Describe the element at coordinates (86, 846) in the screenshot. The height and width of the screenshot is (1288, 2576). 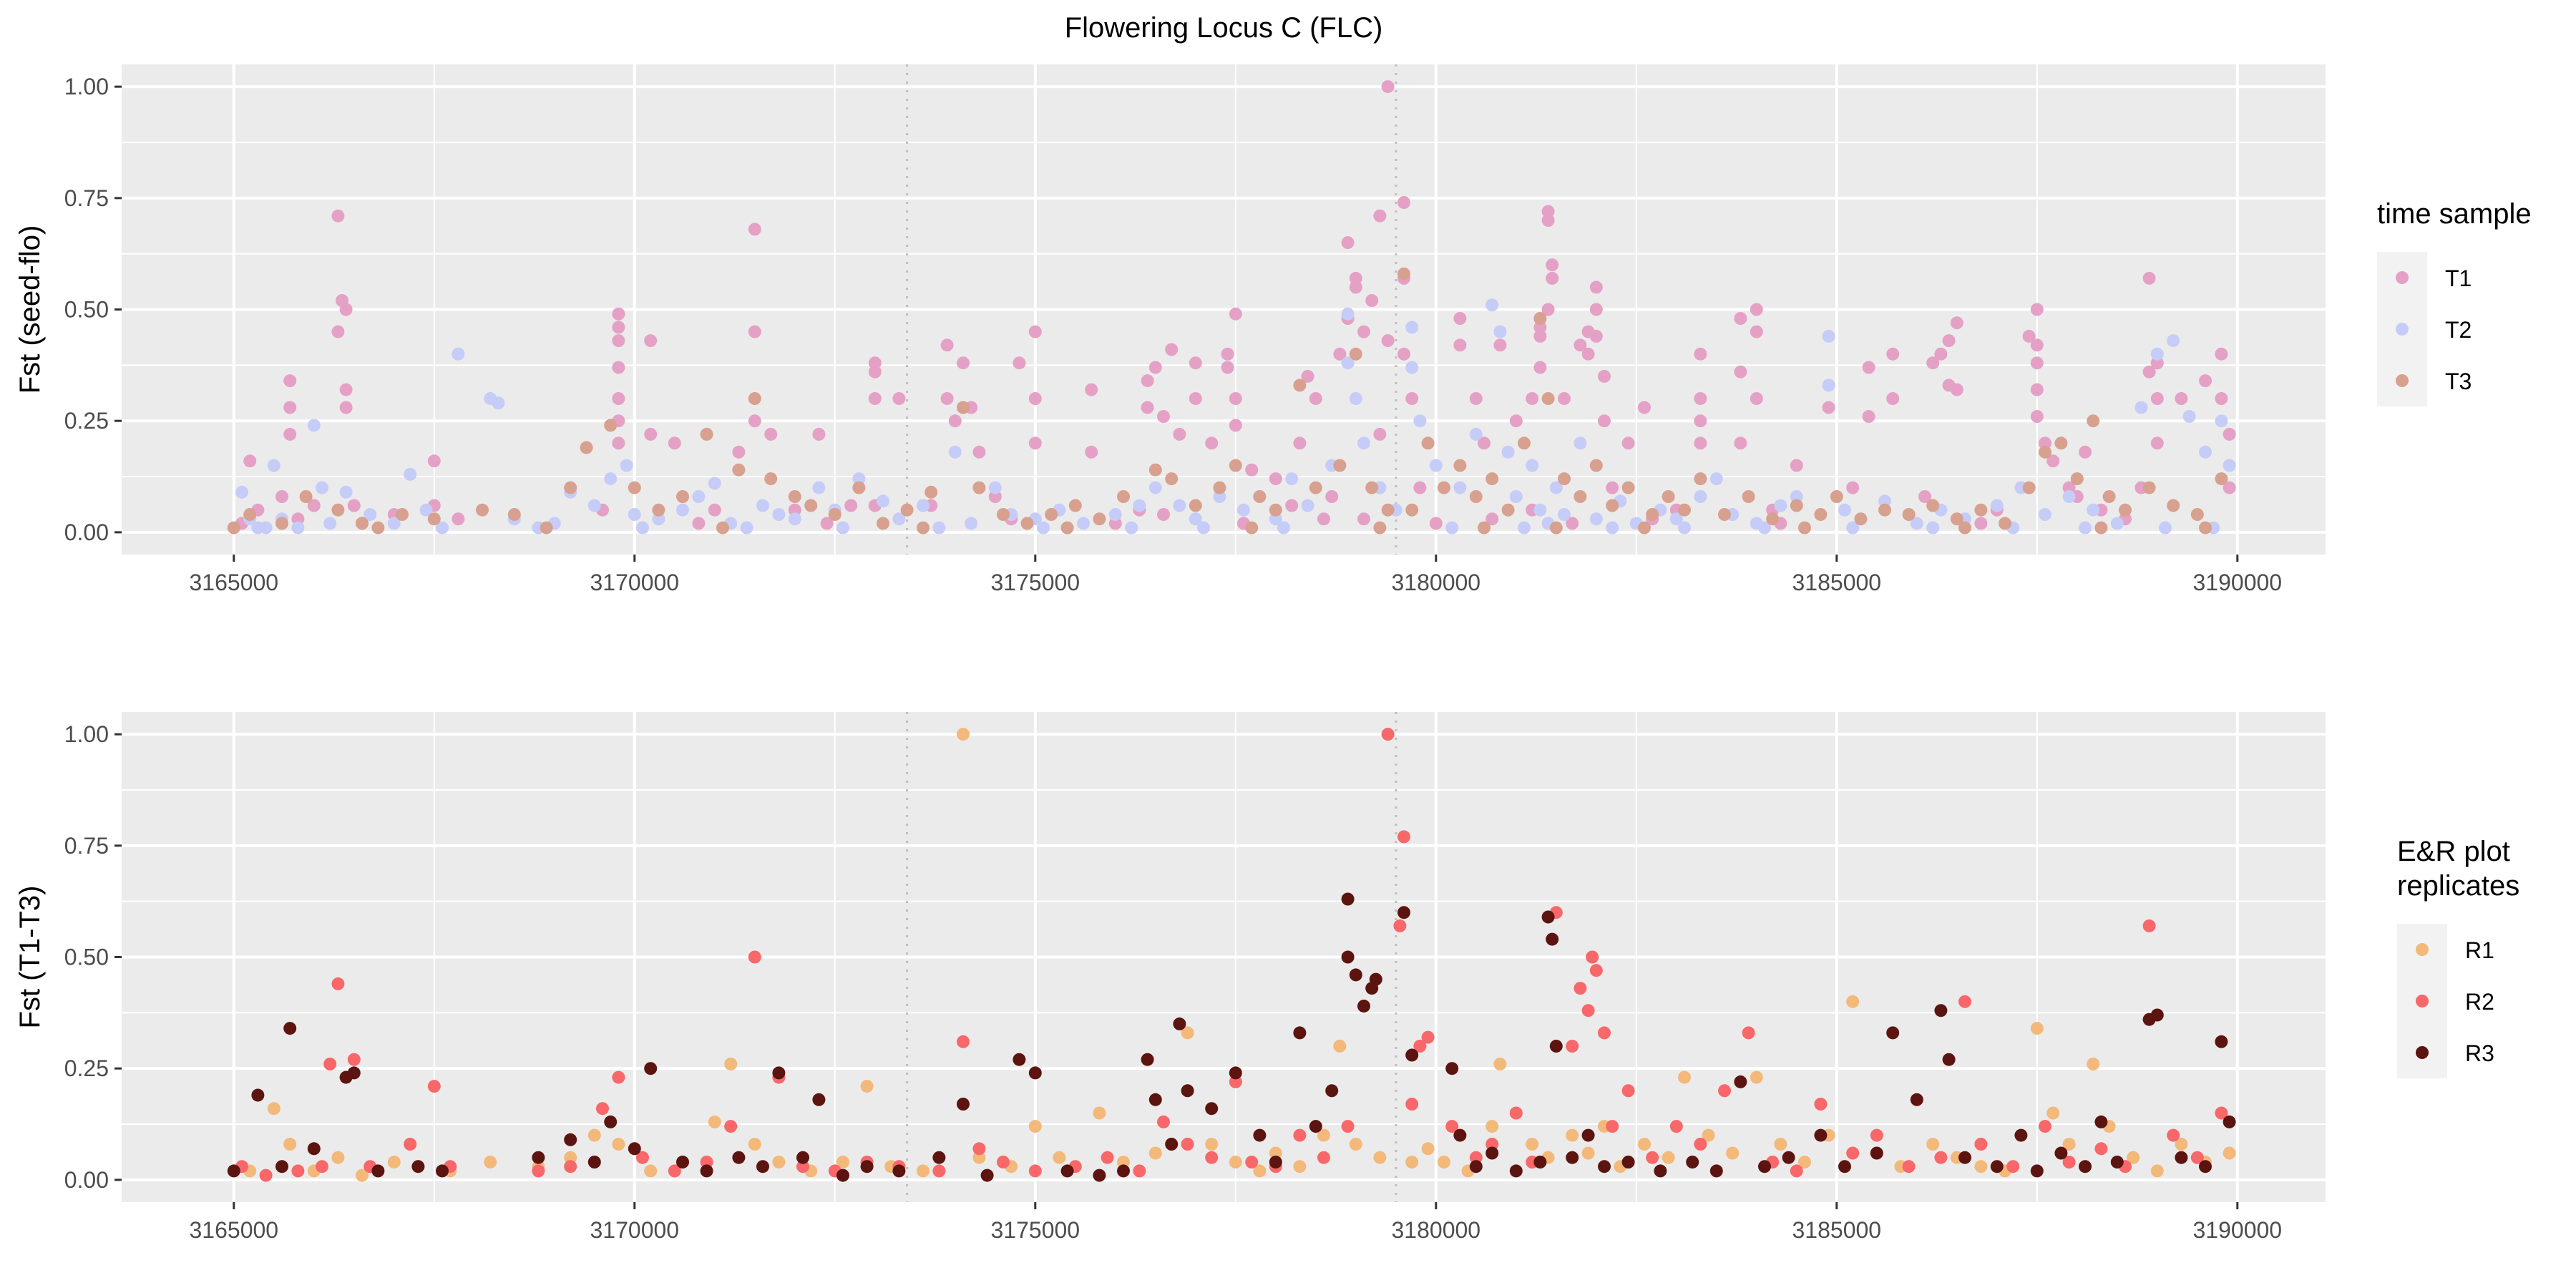
I see `y-tick-label: 0.75` at that location.